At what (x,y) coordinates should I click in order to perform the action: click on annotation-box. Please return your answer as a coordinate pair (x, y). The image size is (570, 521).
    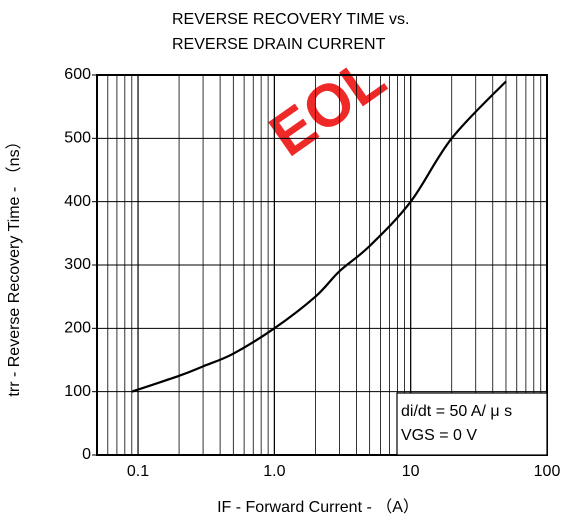
    Looking at the image, I should click on (472, 424).